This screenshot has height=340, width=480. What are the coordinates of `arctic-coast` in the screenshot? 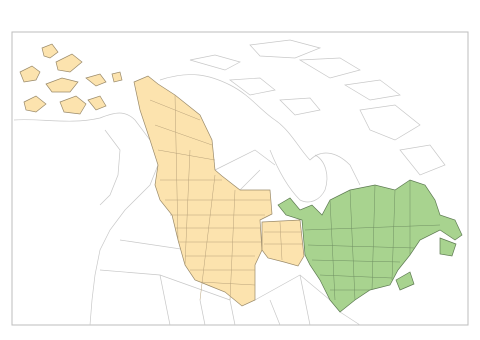 It's located at (260, 130).